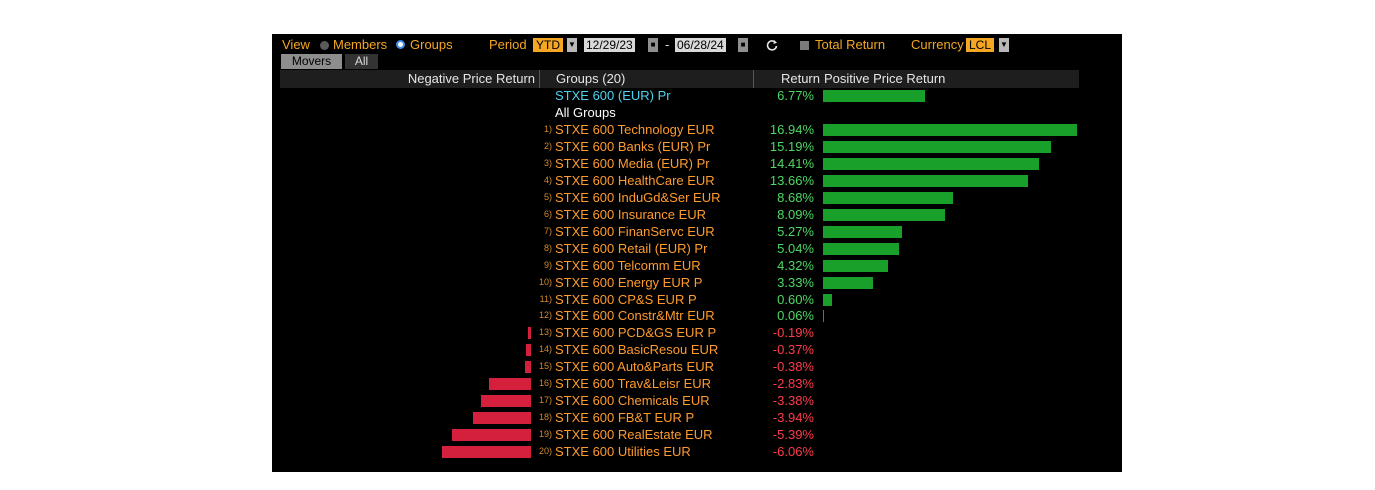 This screenshot has width=1375, height=490. Describe the element at coordinates (547, 145) in the screenshot. I see `row-rank: 2)` at that location.